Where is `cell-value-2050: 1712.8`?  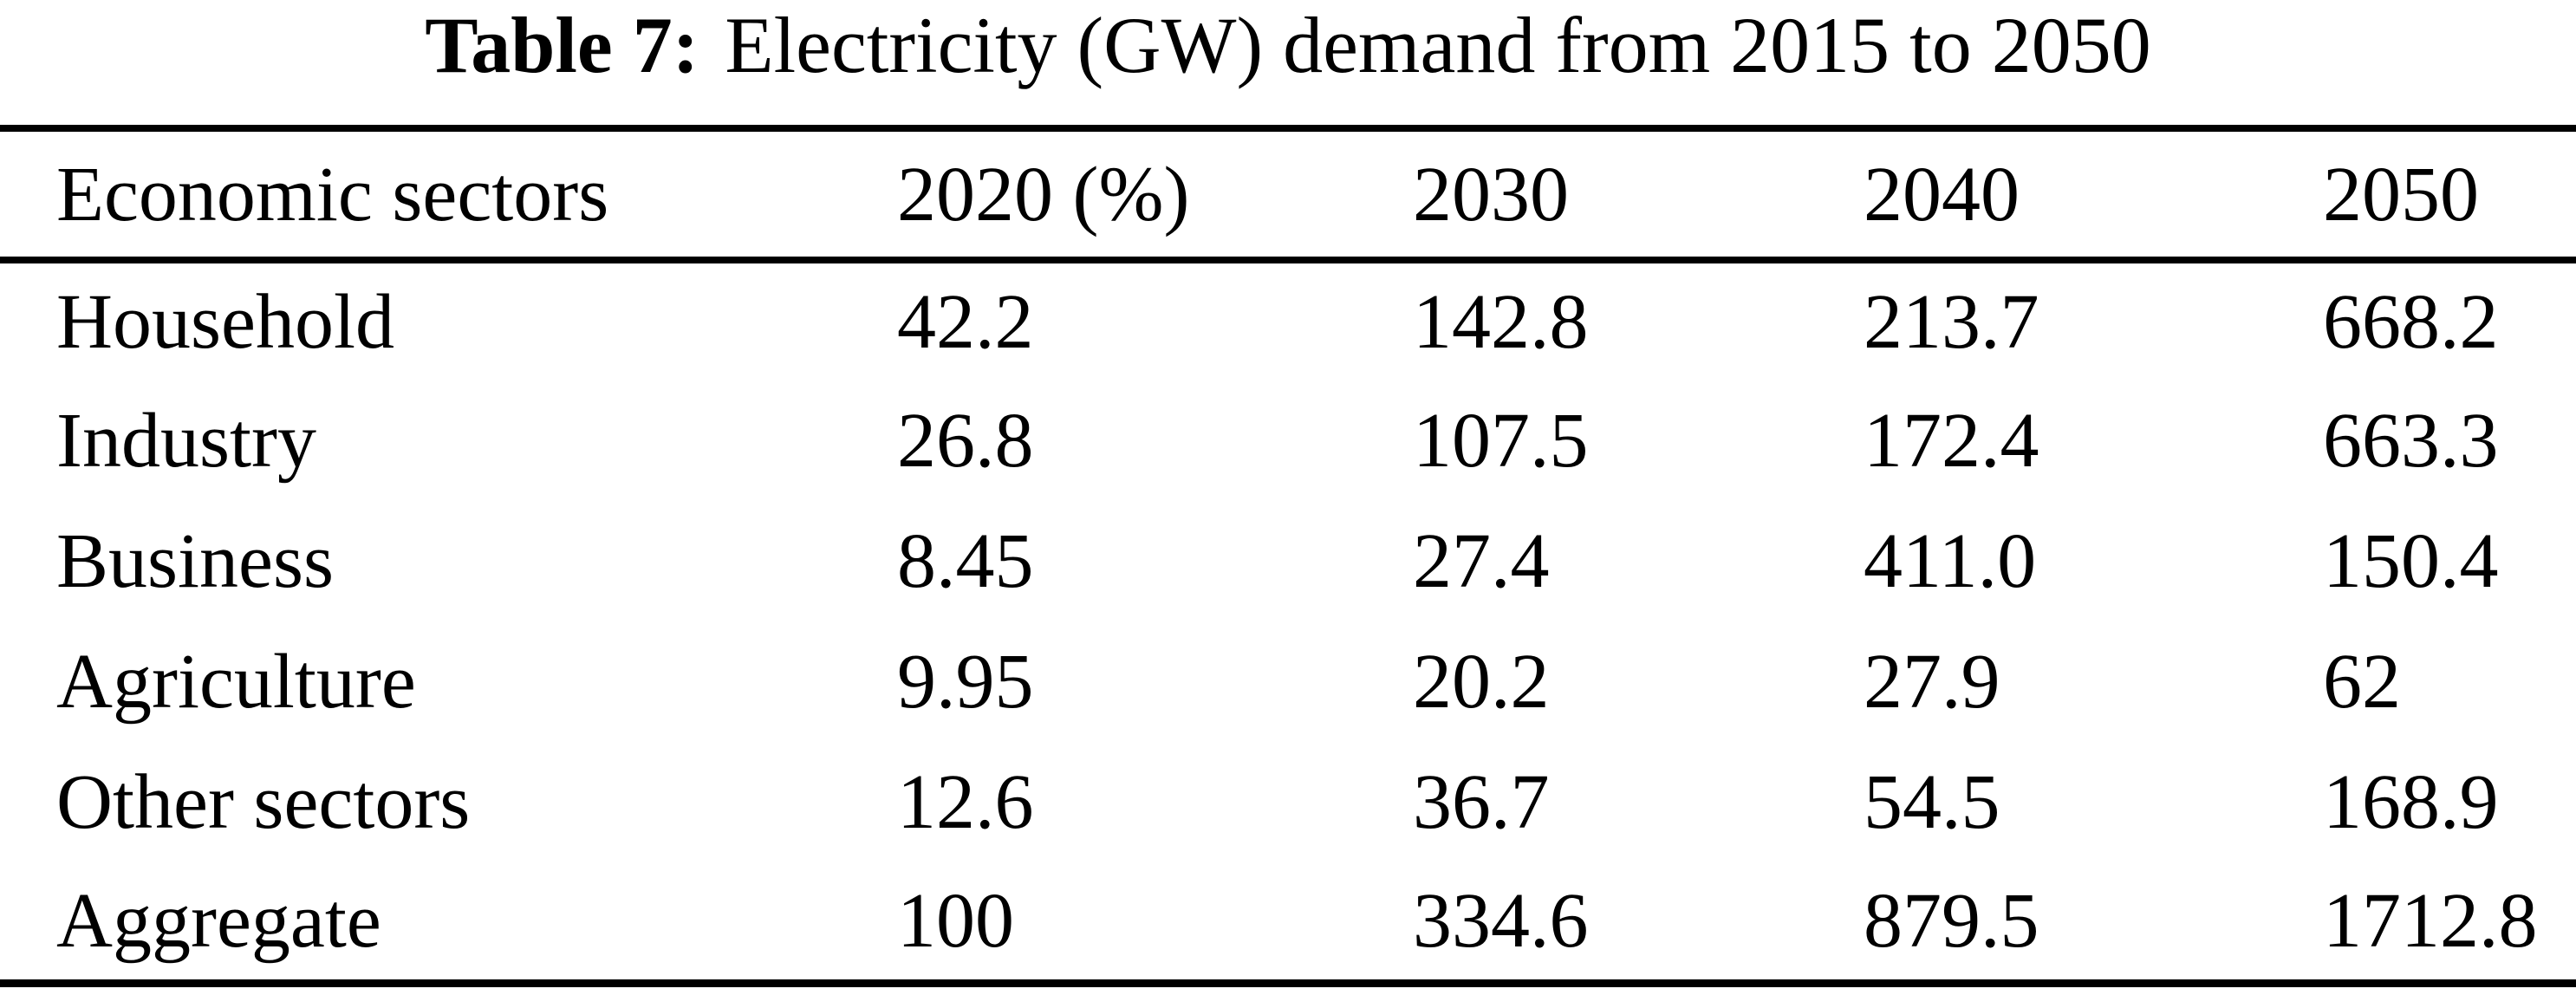
cell-value-2050: 1712.8 is located at coordinates (2430, 920).